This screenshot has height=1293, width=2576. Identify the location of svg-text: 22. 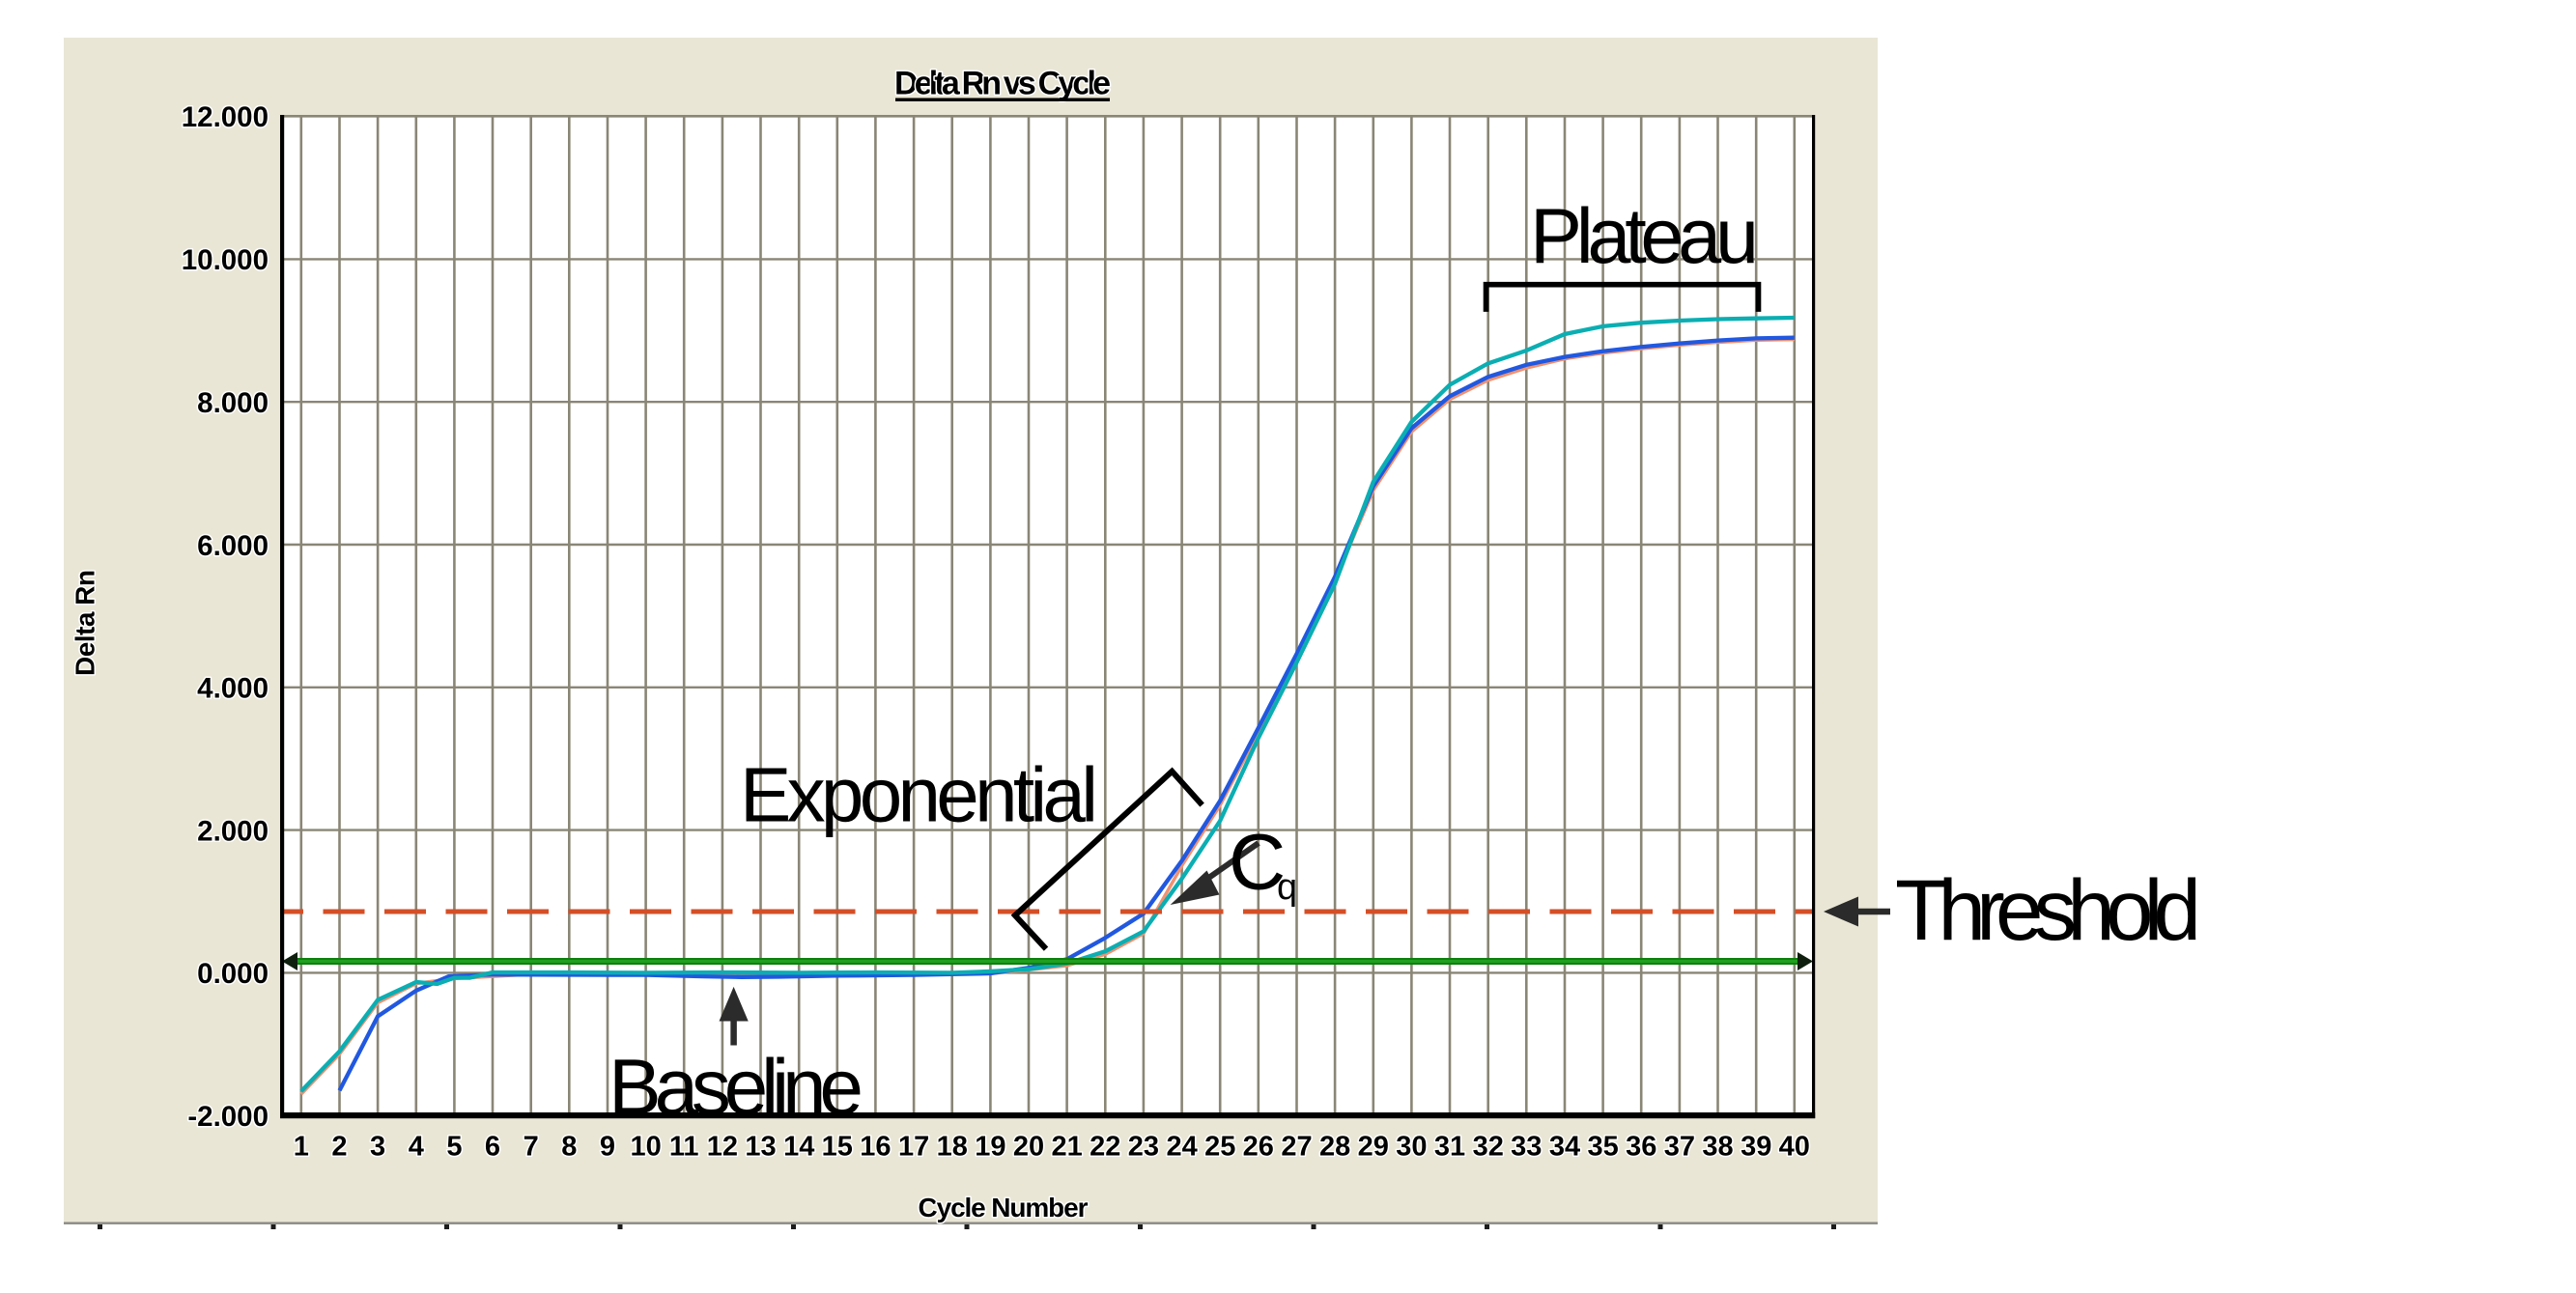
(1105, 1147).